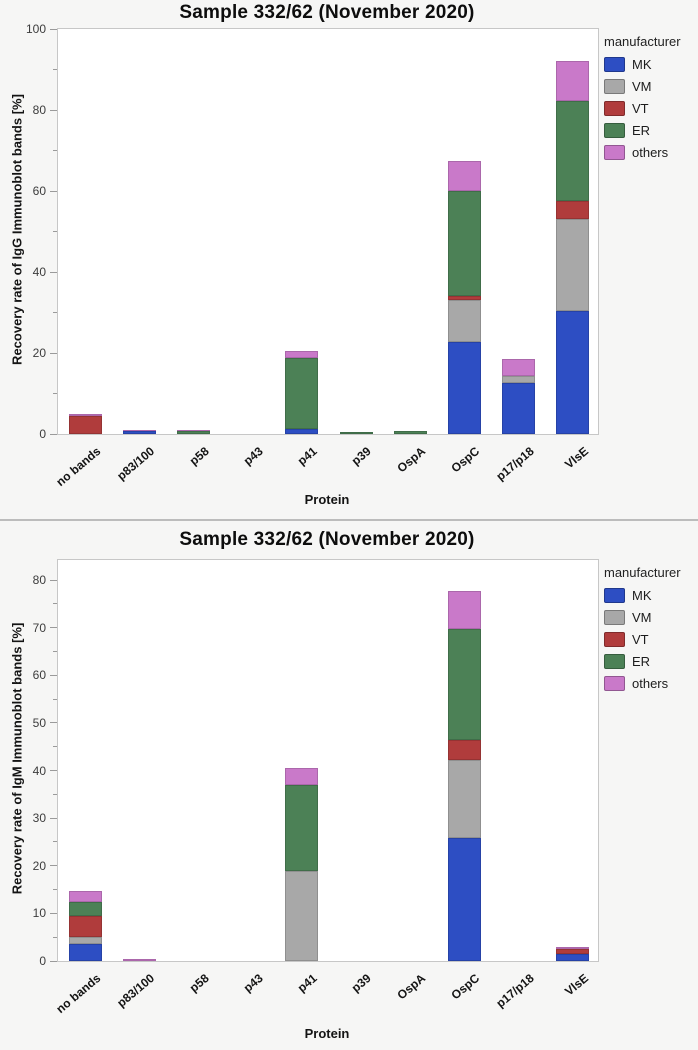  I want to click on legend-swatch-er-icon, so click(614, 130).